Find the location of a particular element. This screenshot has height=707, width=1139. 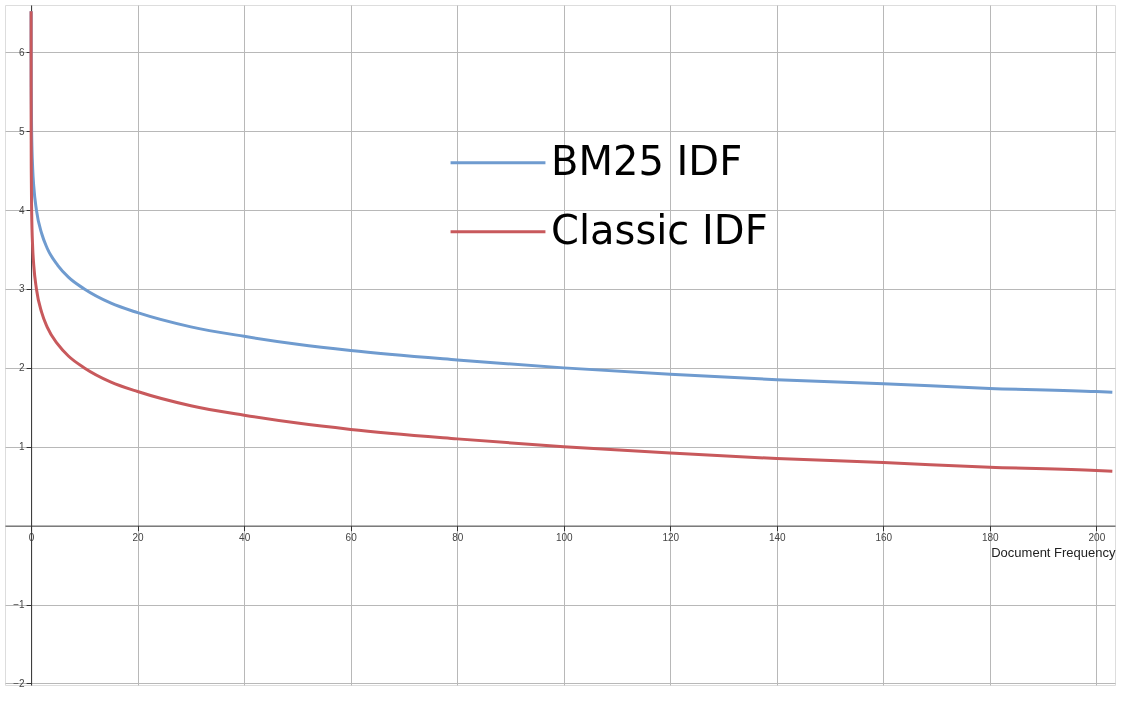

x-tick-label: 200 is located at coordinates (1097, 538).